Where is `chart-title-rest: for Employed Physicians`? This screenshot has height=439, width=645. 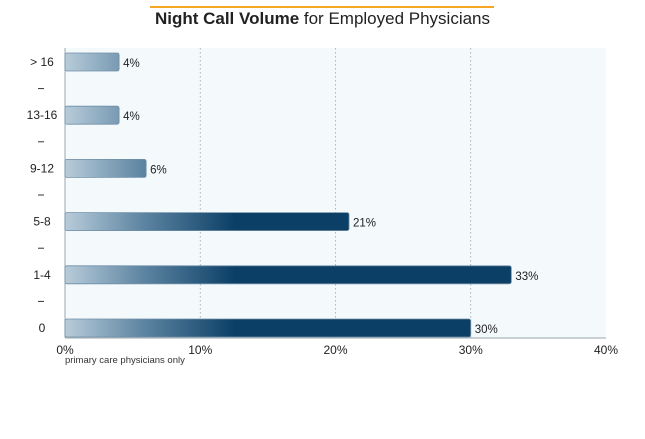 chart-title-rest: for Employed Physicians is located at coordinates (395, 18).